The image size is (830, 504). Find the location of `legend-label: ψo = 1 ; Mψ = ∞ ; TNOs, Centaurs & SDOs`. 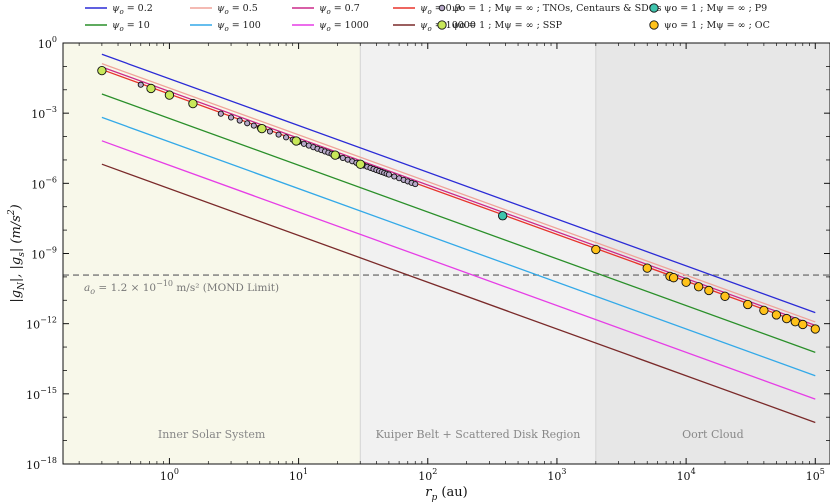

legend-label: ψo = 1 ; Mψ = ∞ ; TNOs, Centaurs & SDOs is located at coordinates (557, 8).